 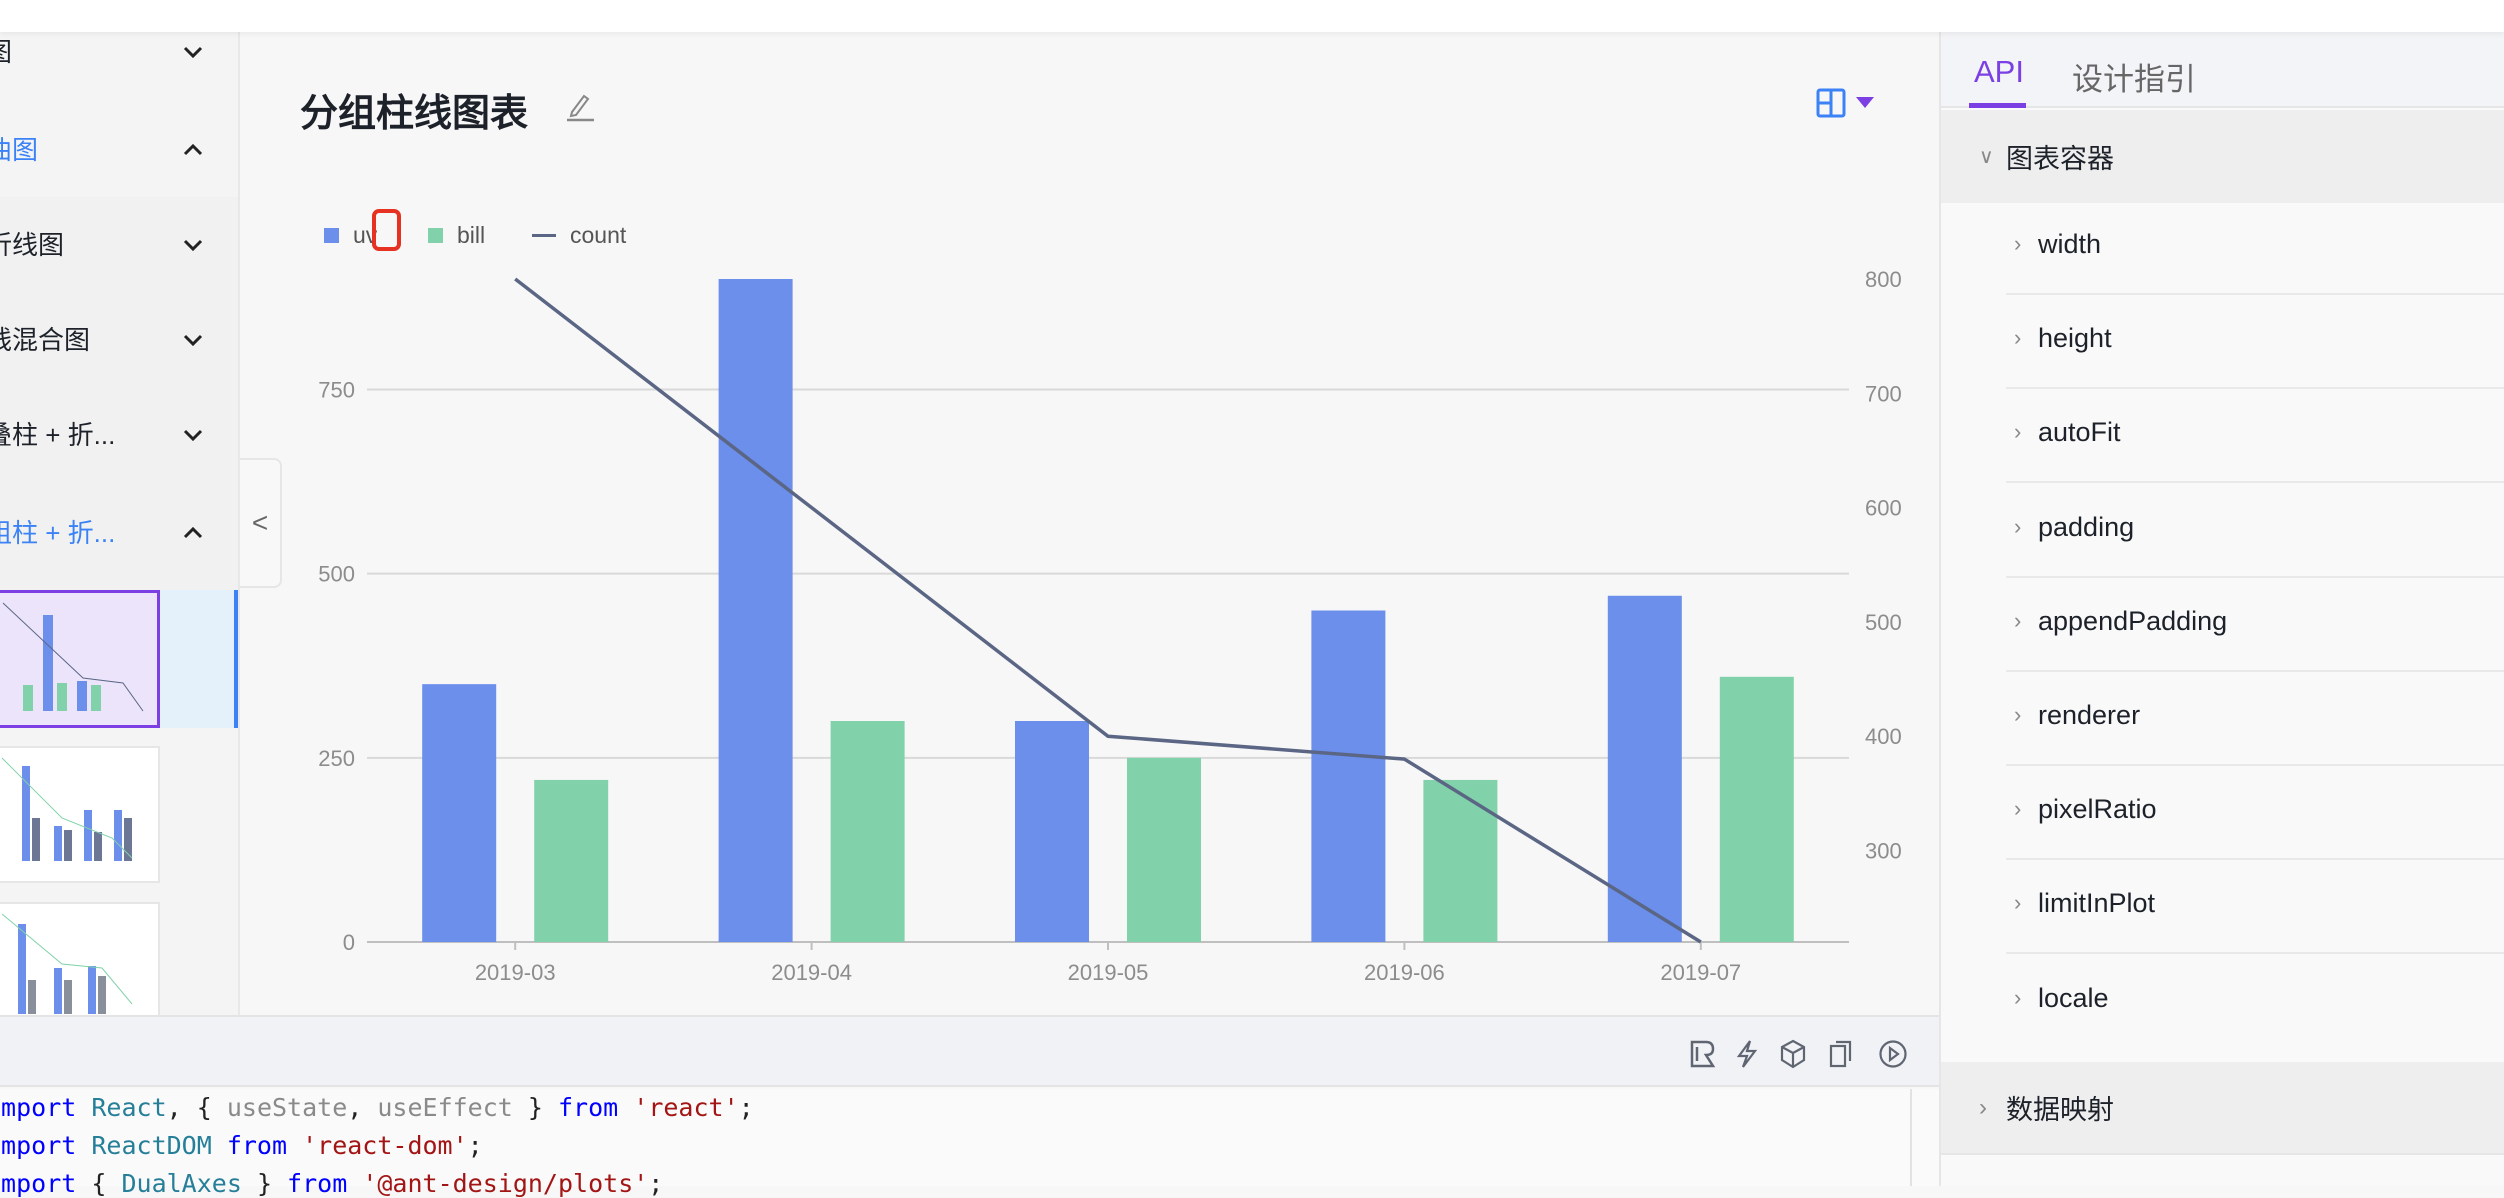 I want to click on left-axis-tick-label: 250, so click(x=336, y=758).